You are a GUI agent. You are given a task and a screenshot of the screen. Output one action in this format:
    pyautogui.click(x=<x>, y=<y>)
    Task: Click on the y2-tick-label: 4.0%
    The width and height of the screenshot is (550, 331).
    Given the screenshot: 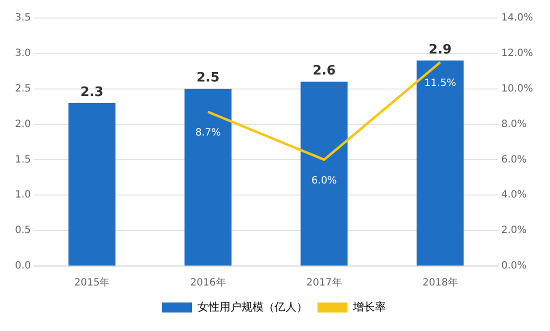 What is the action you would take?
    pyautogui.click(x=514, y=195)
    